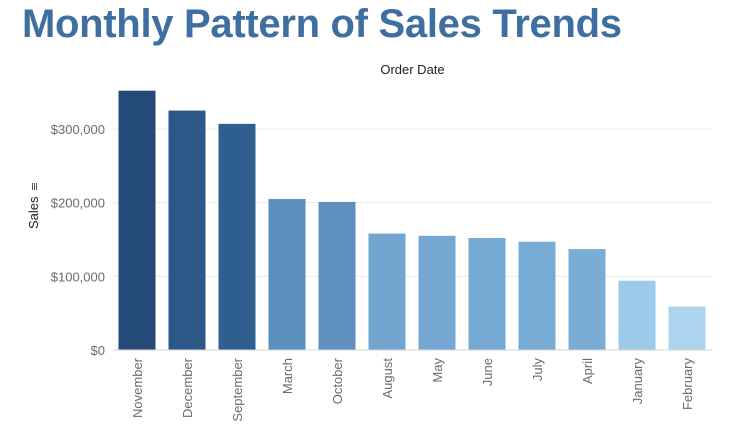  What do you see at coordinates (587, 299) in the screenshot?
I see `bar-april` at bounding box center [587, 299].